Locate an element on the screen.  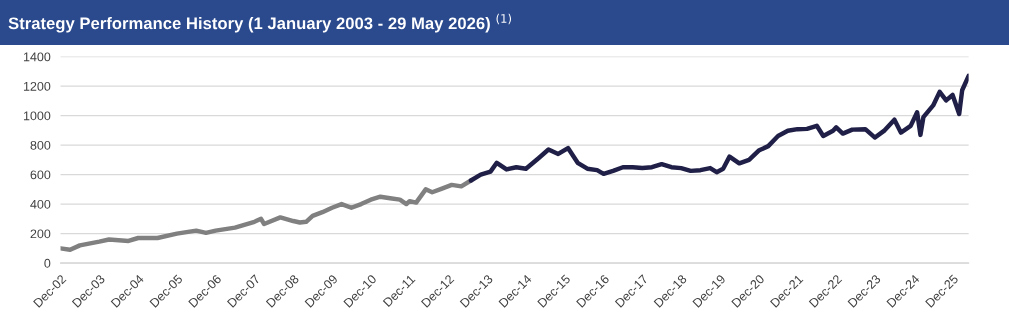
y-tick-label: 800 is located at coordinates (40, 145).